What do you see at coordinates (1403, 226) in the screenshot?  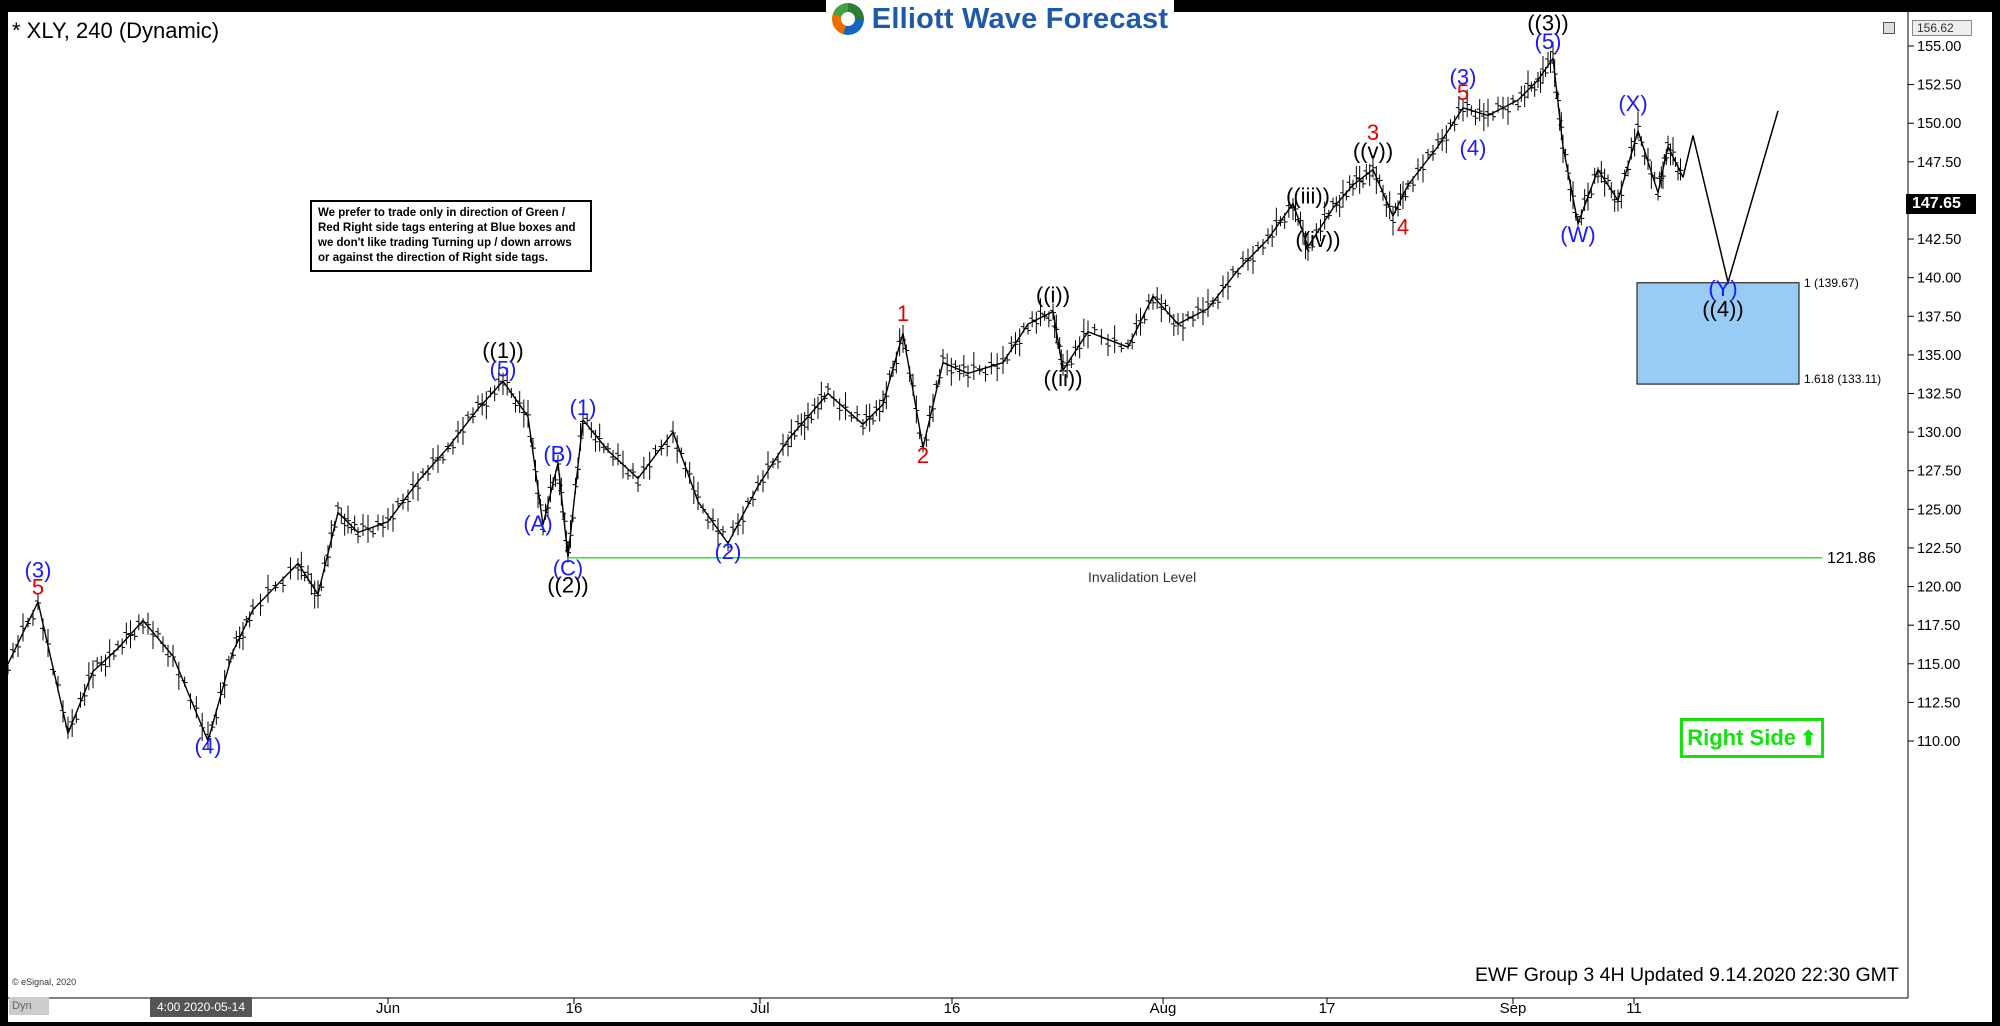 I see `wave-label: 4` at bounding box center [1403, 226].